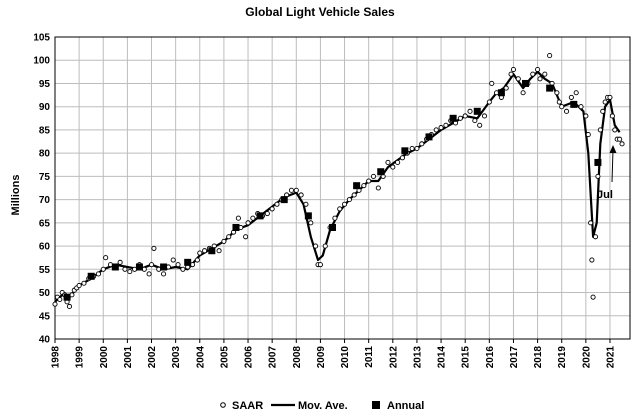 The height and width of the screenshot is (419, 640). I want to click on x-tick-label-2004: 2004, so click(200, 357).